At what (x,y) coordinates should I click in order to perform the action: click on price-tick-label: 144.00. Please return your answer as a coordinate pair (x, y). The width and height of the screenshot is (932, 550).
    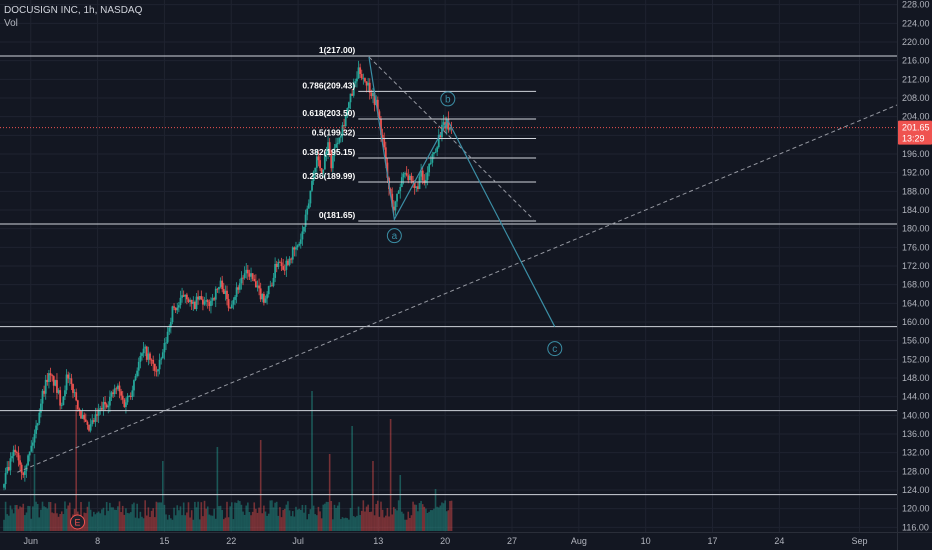
    Looking at the image, I should click on (916, 397).